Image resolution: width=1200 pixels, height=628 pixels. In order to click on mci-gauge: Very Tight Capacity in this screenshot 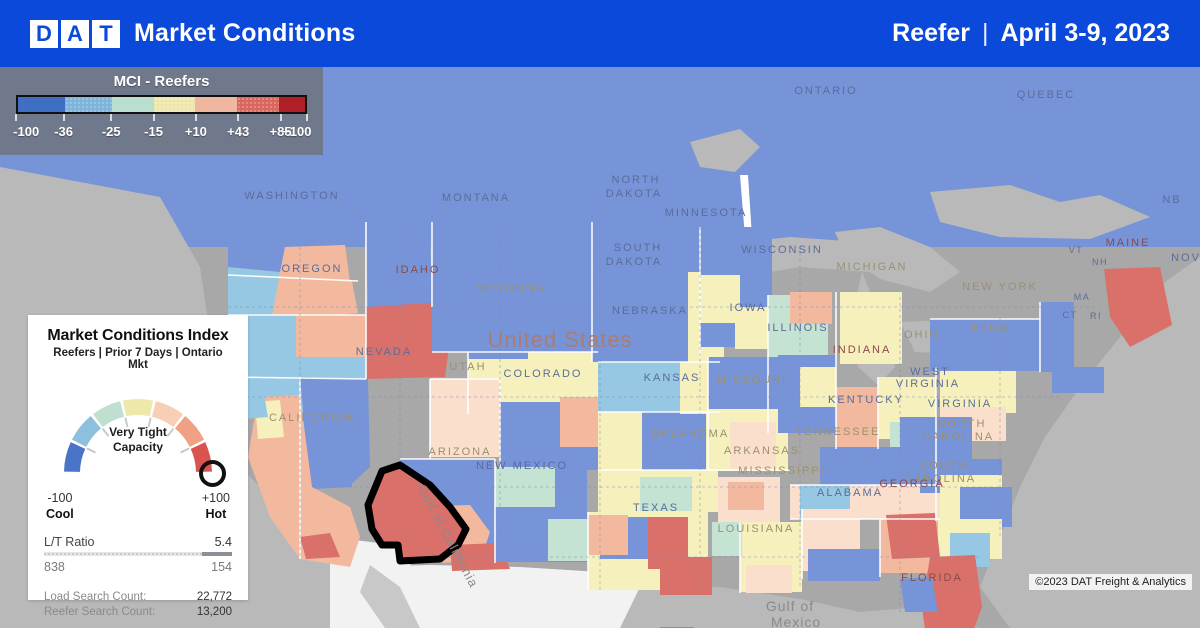, I will do `click(138, 434)`.